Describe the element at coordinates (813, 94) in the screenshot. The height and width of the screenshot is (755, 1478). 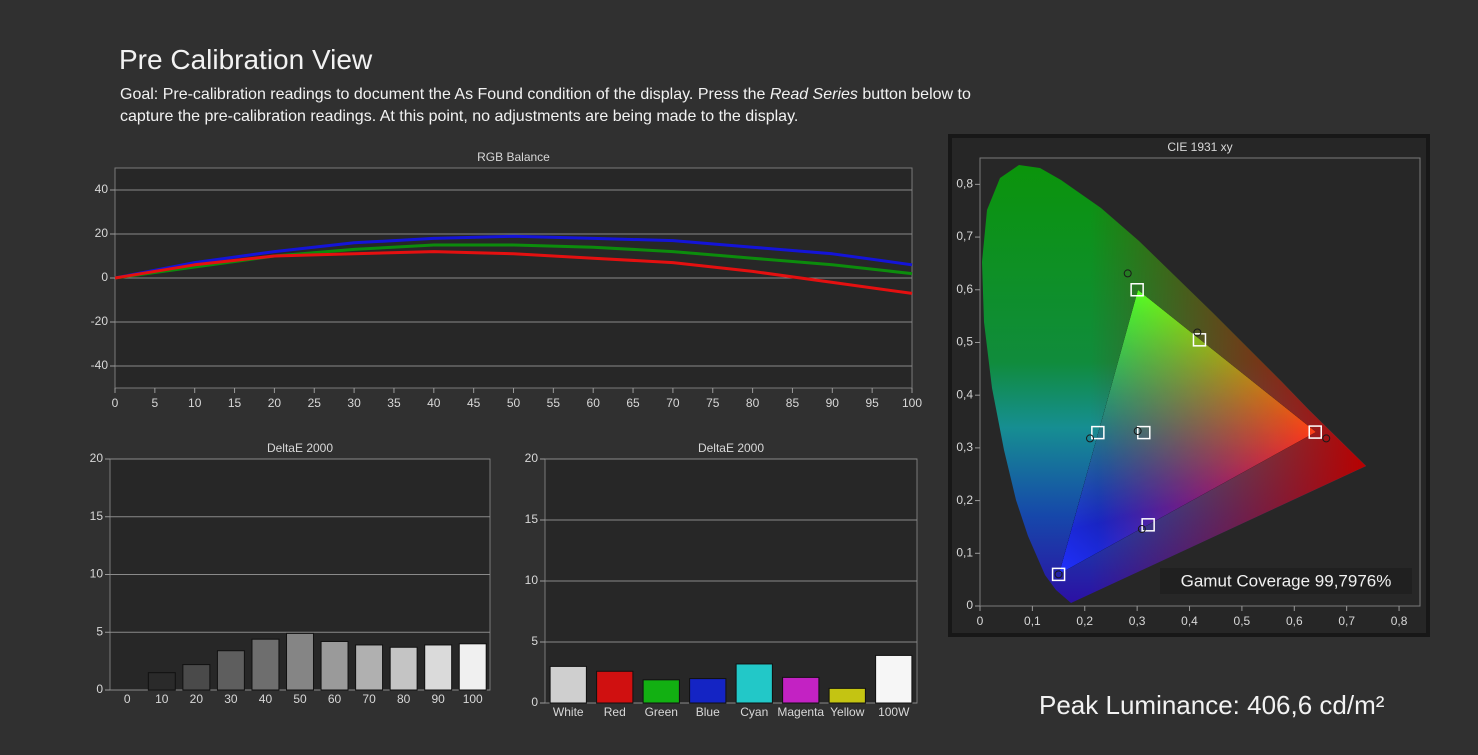
I see `goal-emphasis: Read Series` at that location.